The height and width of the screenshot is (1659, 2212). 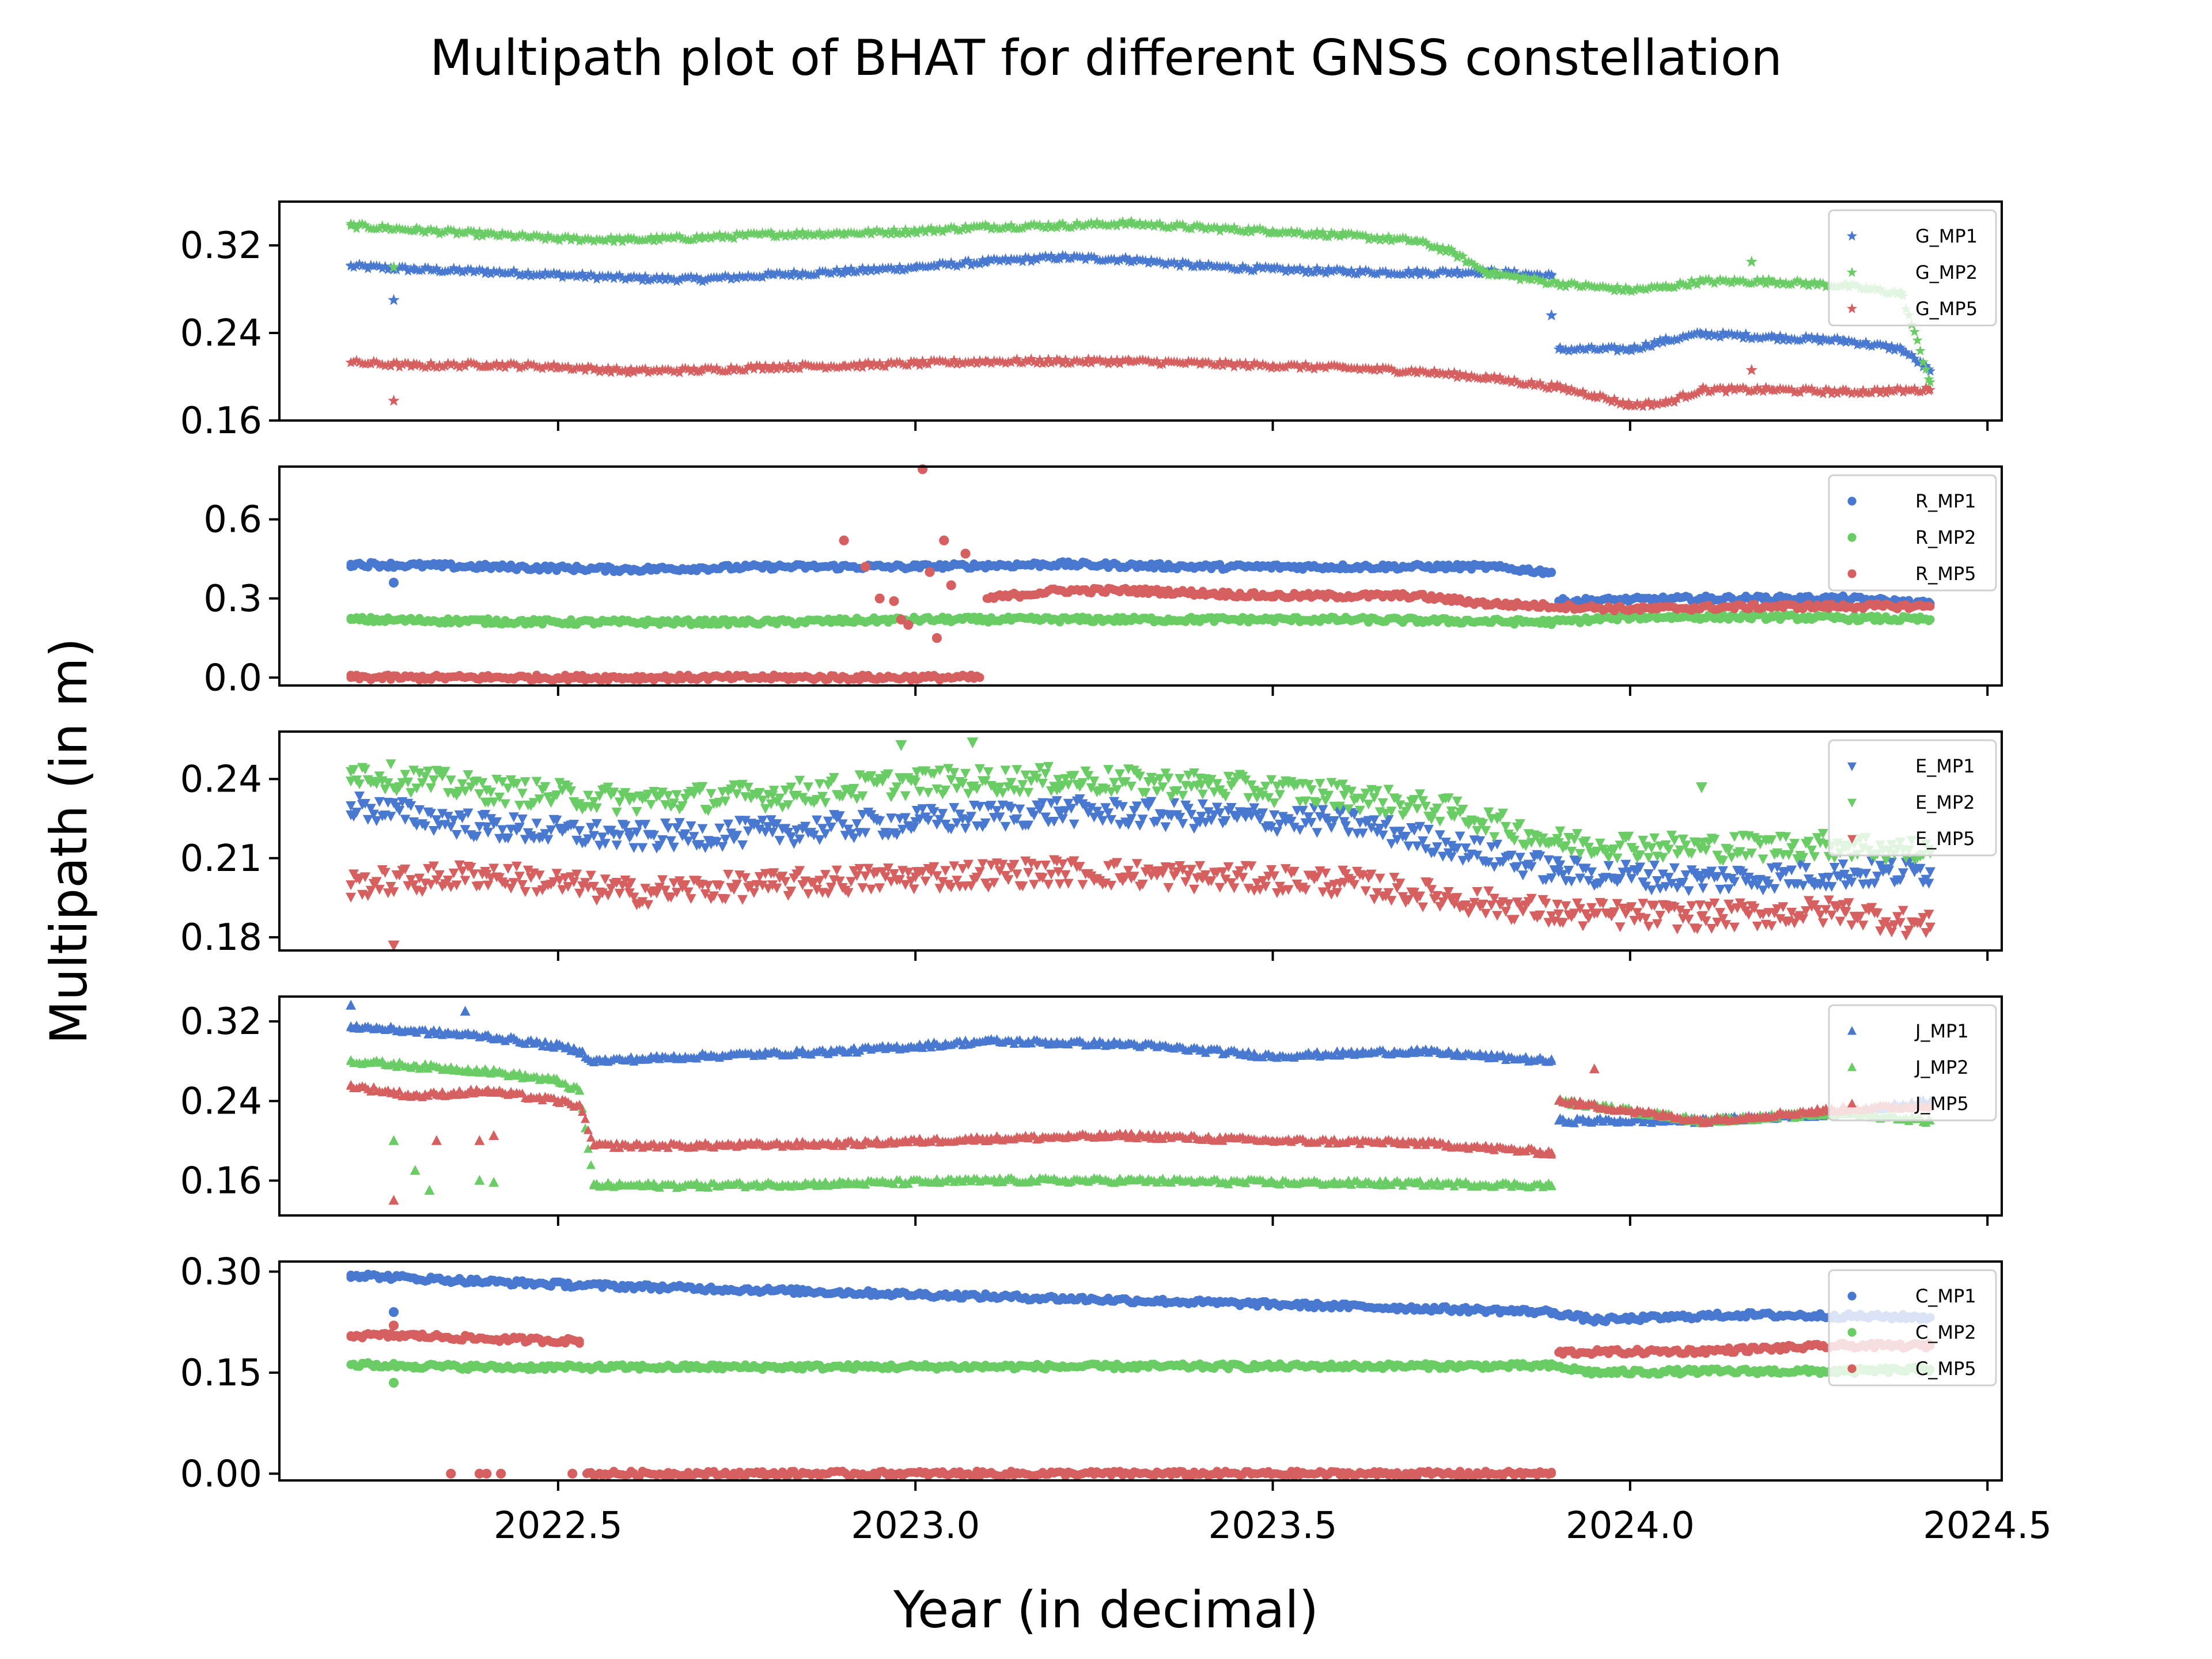 What do you see at coordinates (1946, 272) in the screenshot?
I see `legend-label: G_MP2` at bounding box center [1946, 272].